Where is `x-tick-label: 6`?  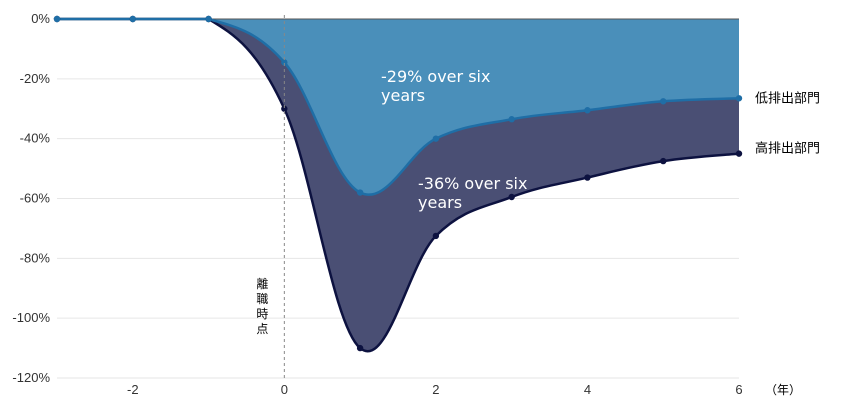 x-tick-label: 6 is located at coordinates (738, 389).